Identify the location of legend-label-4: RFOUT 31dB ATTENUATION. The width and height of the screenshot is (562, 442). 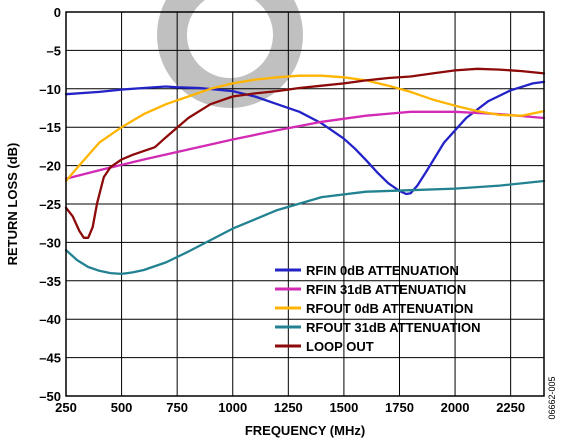
(393, 327).